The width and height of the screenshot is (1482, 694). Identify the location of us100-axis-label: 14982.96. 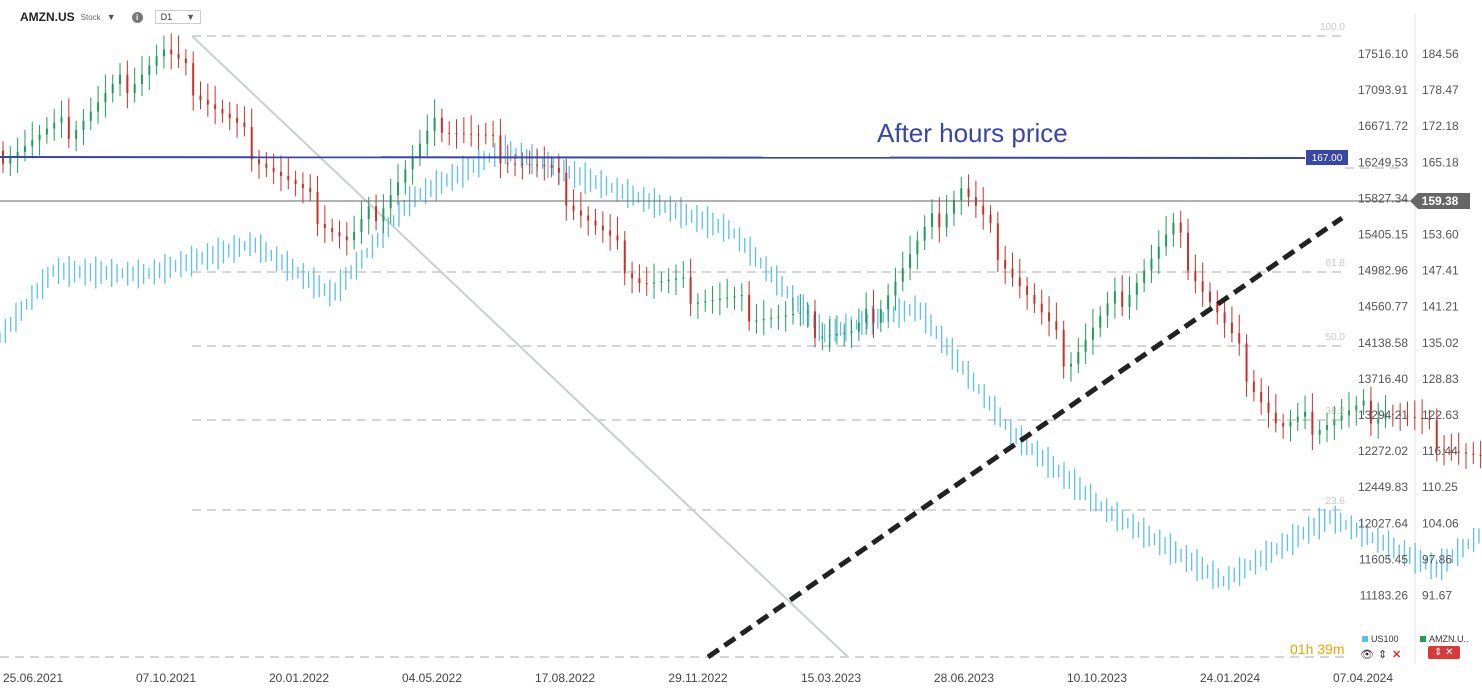
(1383, 271).